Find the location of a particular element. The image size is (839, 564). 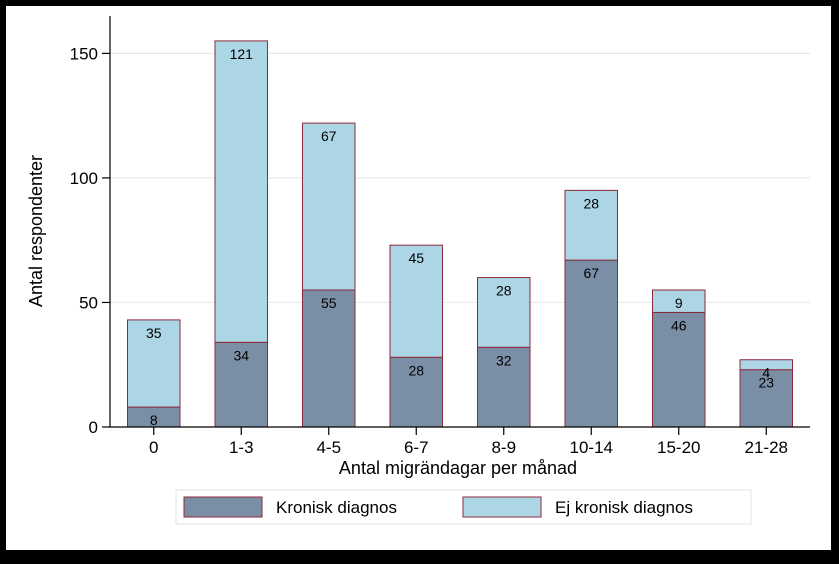

data-label: 121 is located at coordinates (242, 54).